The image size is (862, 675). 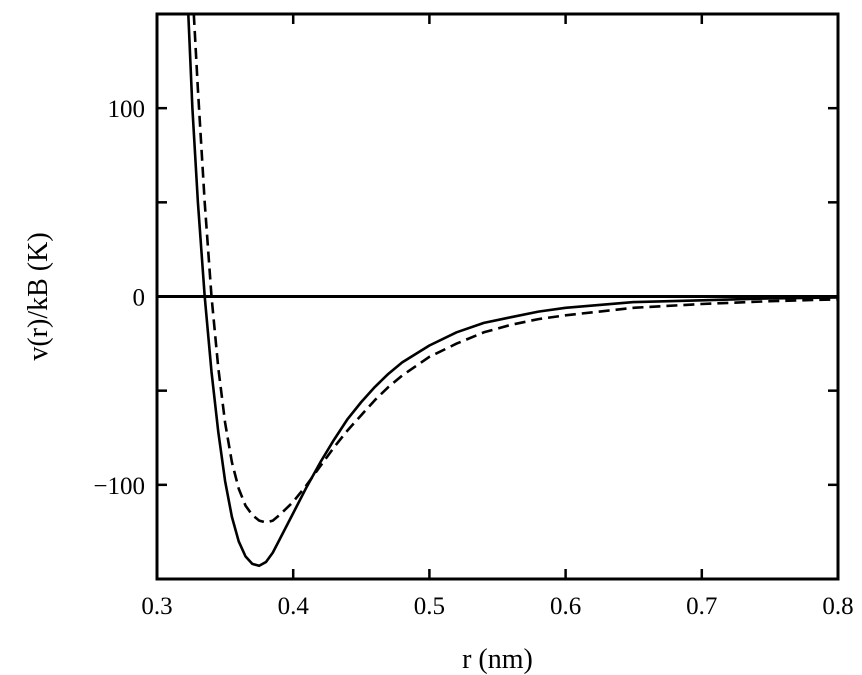 What do you see at coordinates (38, 296) in the screenshot?
I see `y-axis-label: v(r)/kB (K)` at bounding box center [38, 296].